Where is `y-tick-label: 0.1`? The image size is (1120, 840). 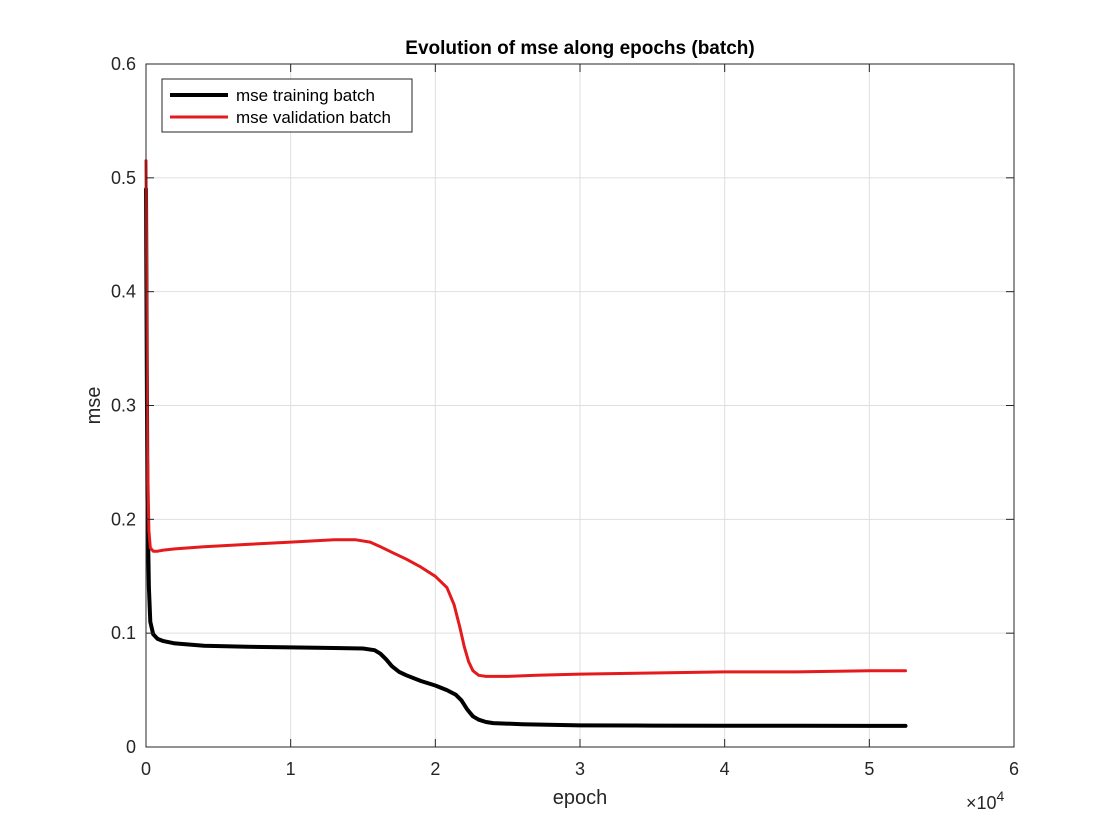 y-tick-label: 0.1 is located at coordinates (123, 633).